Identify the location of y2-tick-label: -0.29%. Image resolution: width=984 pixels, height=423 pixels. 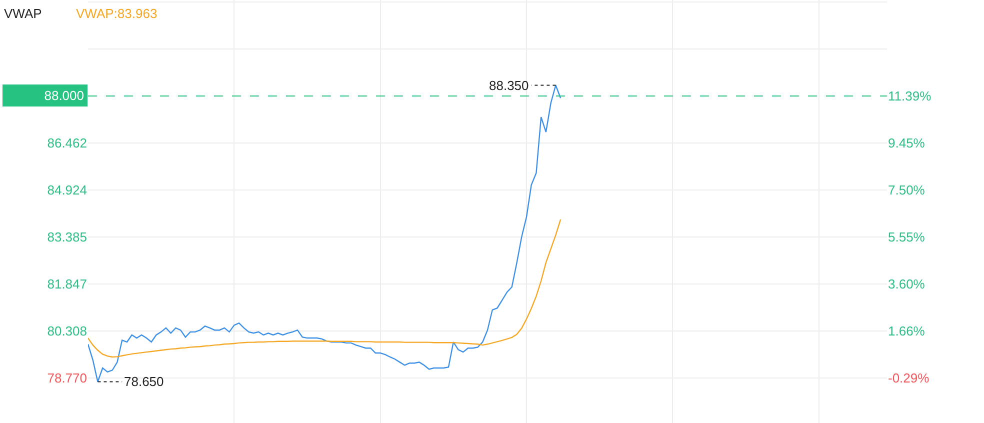
(909, 378).